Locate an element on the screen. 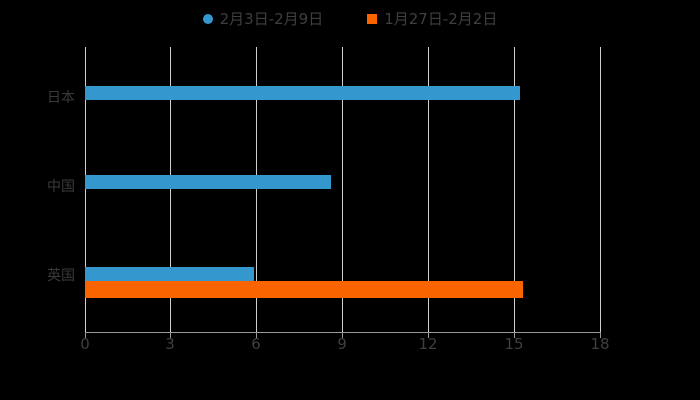 The height and width of the screenshot is (400, 700). y-axis-labels: 日本 中国 英国 is located at coordinates (37, 200).